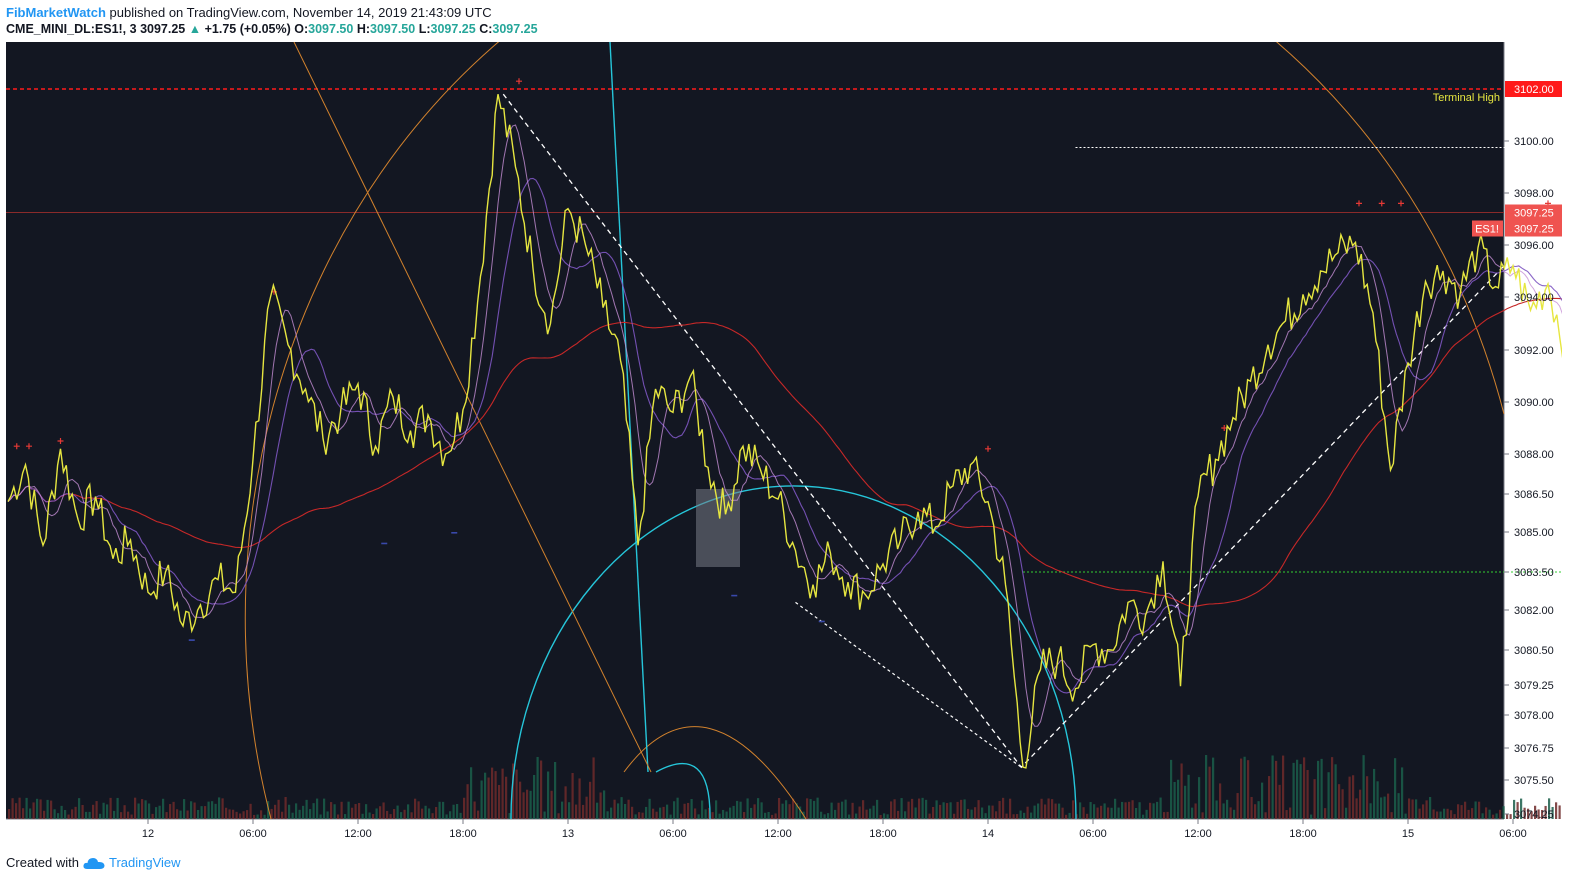 The width and height of the screenshot is (1588, 892). I want to click on signal-dash-marker, so click(734, 595).